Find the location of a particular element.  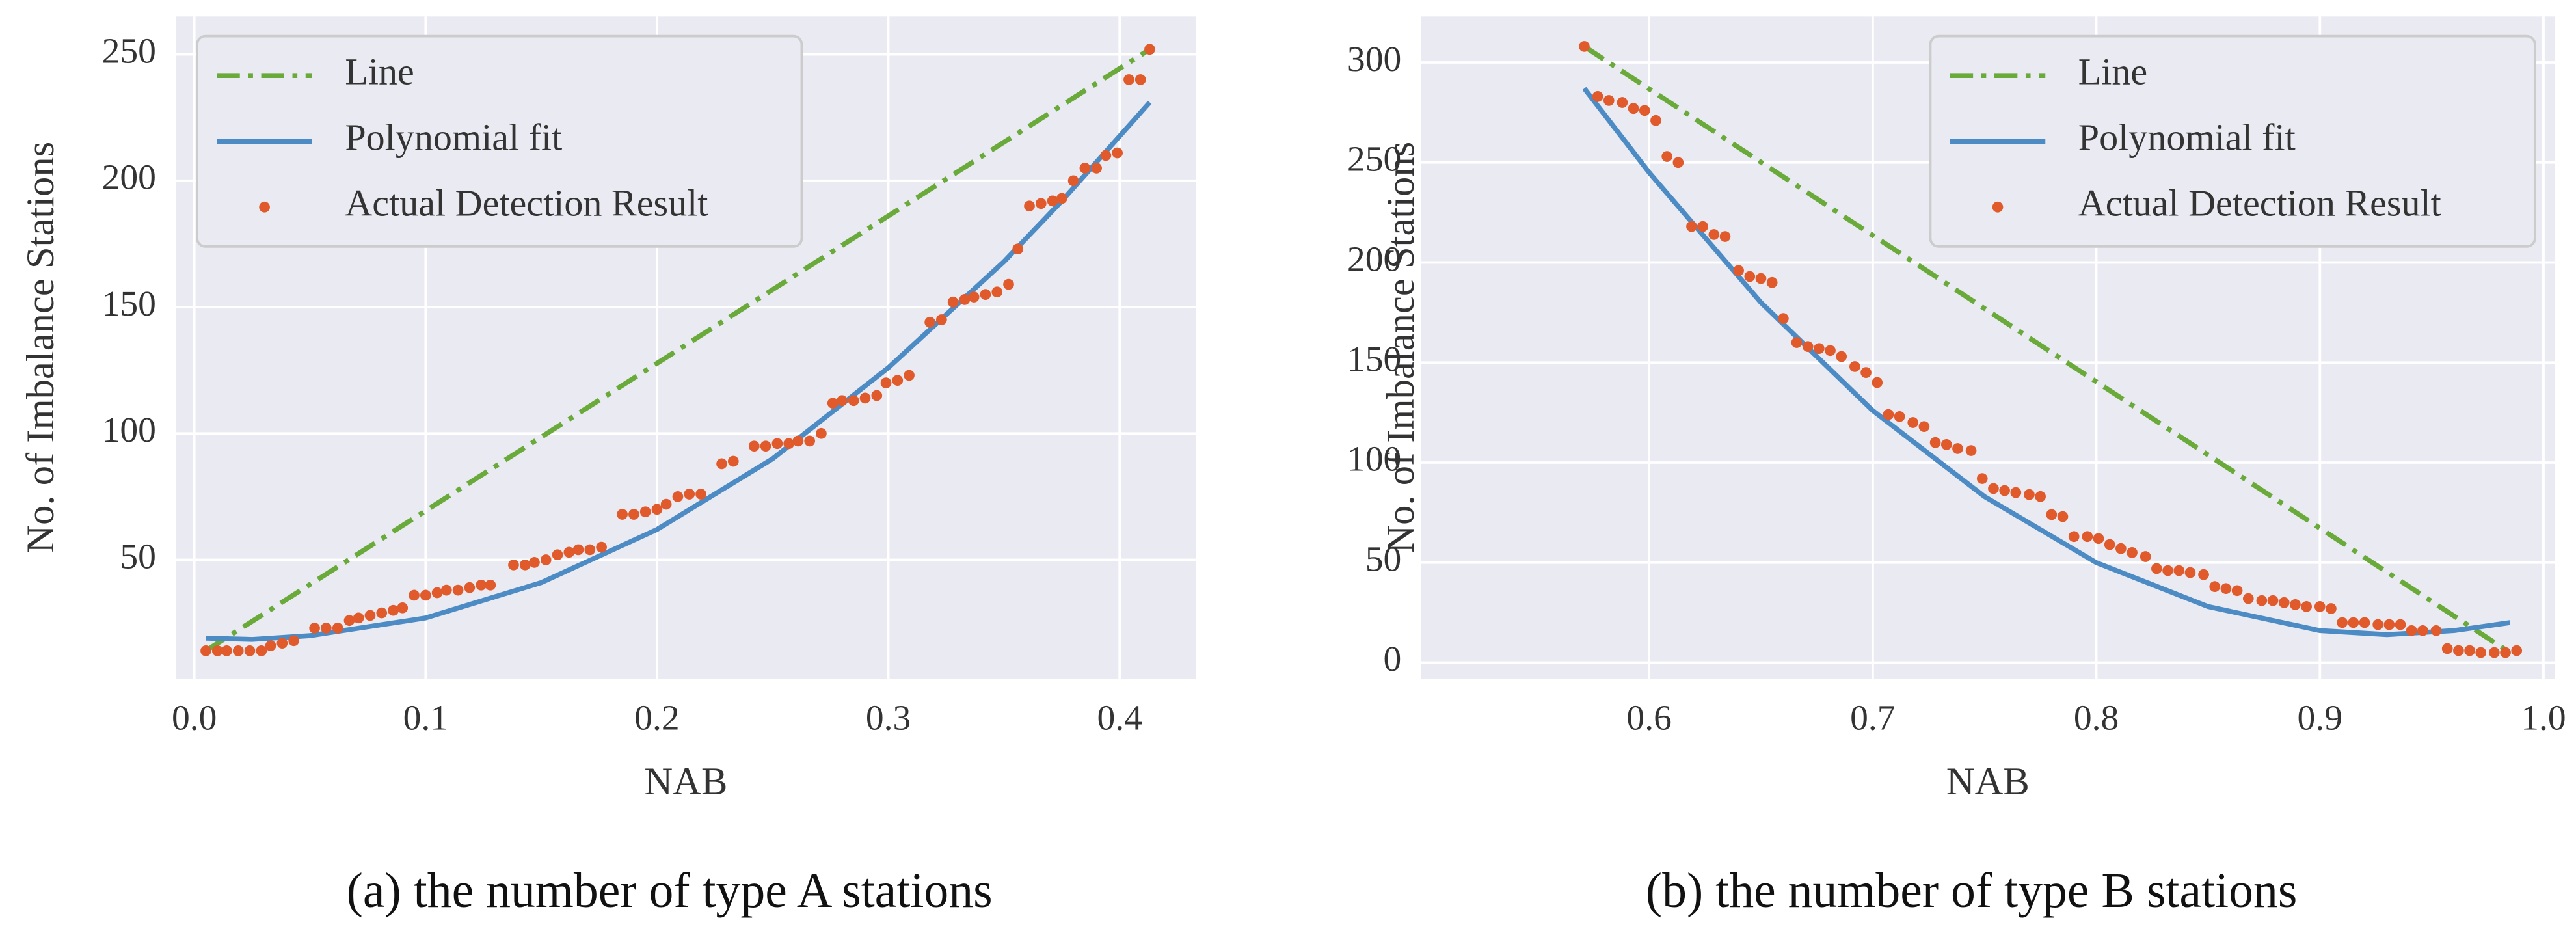

legend-label: Actual Detection Result is located at coordinates (2259, 203).